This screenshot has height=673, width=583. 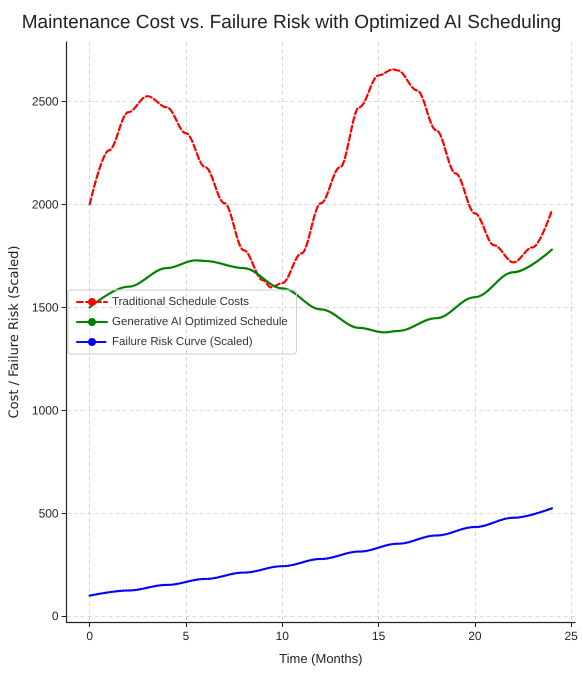 What do you see at coordinates (181, 302) in the screenshot?
I see `legend-label: Traditional Schedule Costs` at bounding box center [181, 302].